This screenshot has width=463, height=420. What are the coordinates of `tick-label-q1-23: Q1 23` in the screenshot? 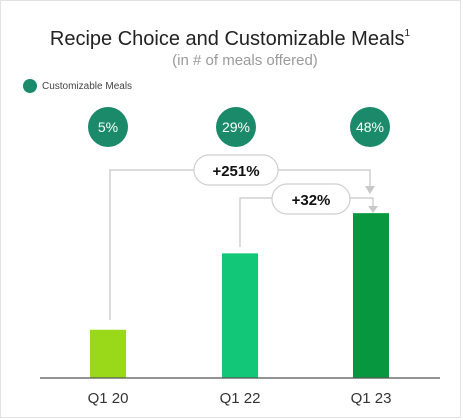 It's located at (371, 398).